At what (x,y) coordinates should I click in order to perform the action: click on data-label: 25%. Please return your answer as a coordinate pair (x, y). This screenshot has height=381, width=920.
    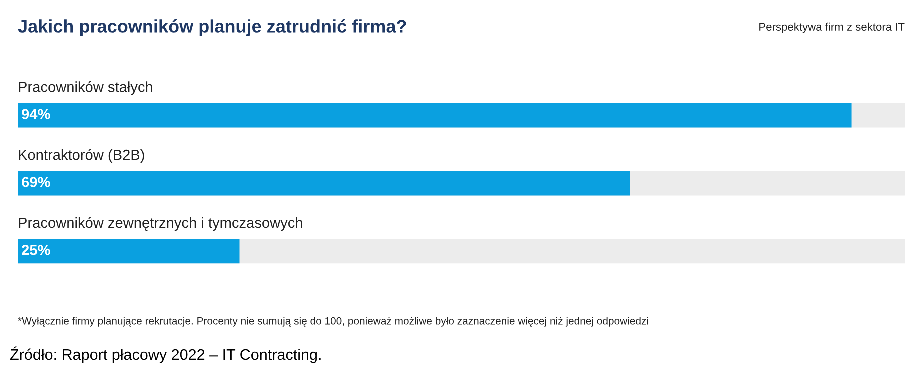
    Looking at the image, I should click on (36, 250).